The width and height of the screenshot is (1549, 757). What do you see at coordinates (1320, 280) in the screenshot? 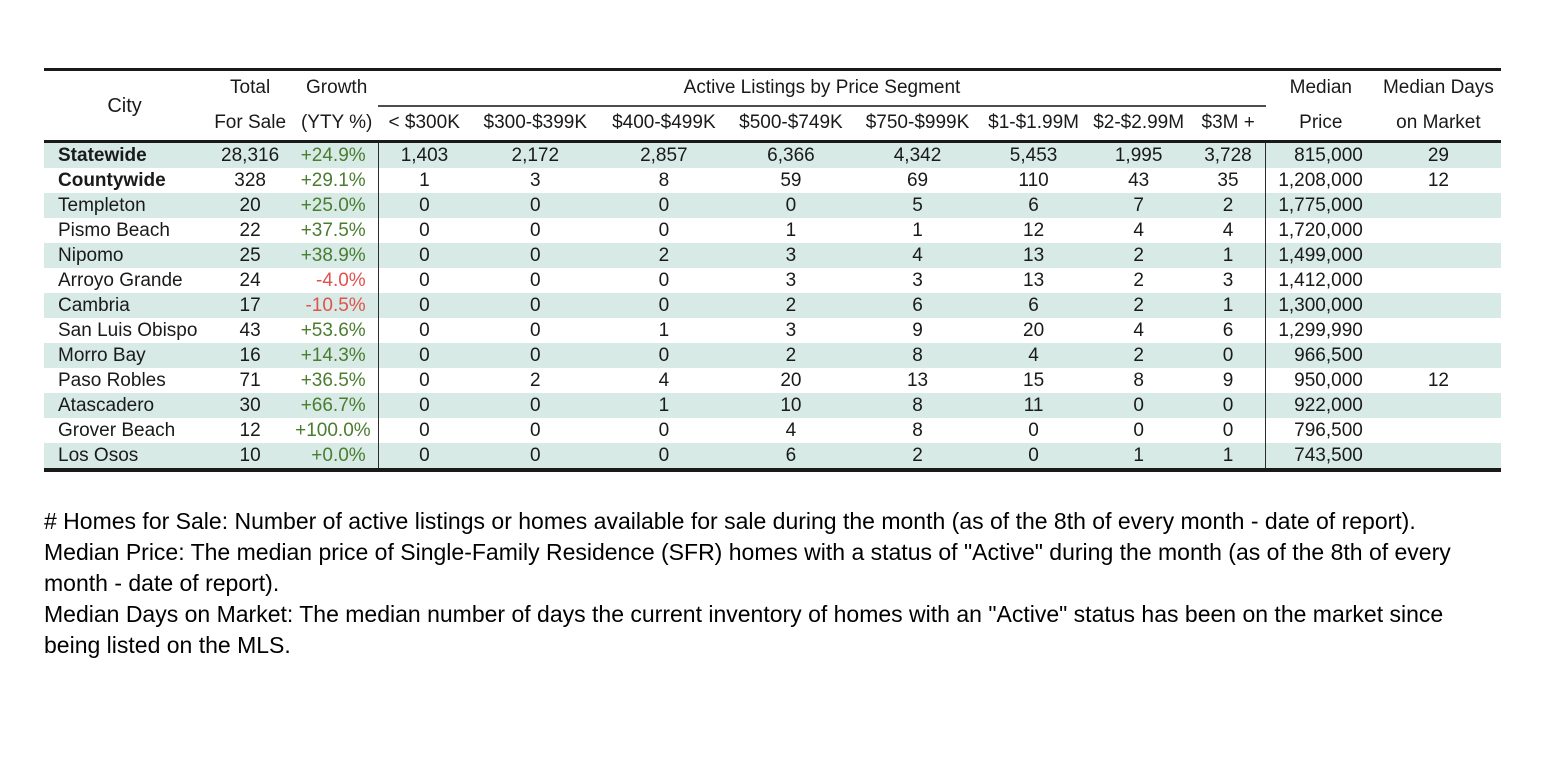
I see `median-price-cell: 1,412,000` at bounding box center [1320, 280].